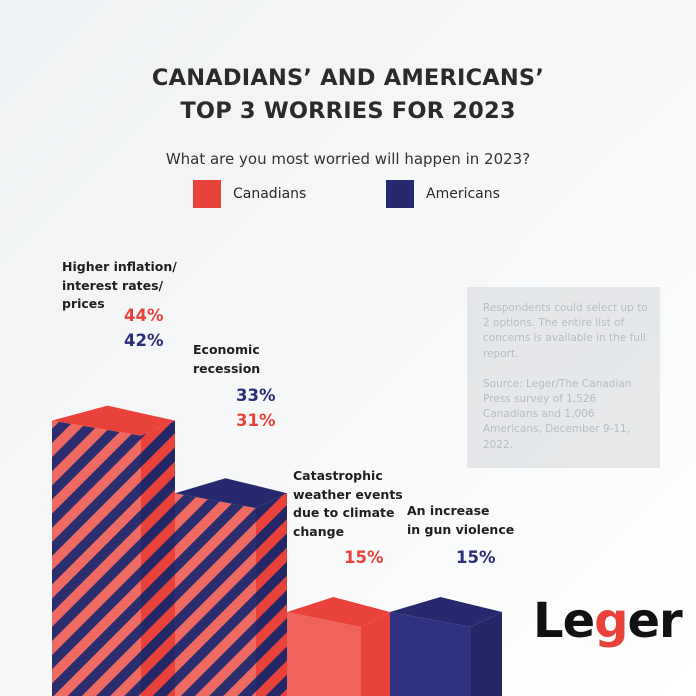 The width and height of the screenshot is (696, 696). What do you see at coordinates (338, 612) in the screenshot?
I see `bar-weather-top` at bounding box center [338, 612].